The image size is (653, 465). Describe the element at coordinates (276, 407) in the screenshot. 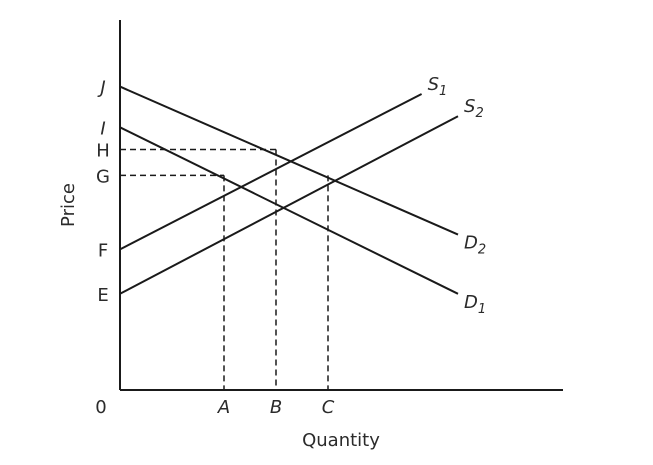

I see `x-tick-label-b: B` at that location.